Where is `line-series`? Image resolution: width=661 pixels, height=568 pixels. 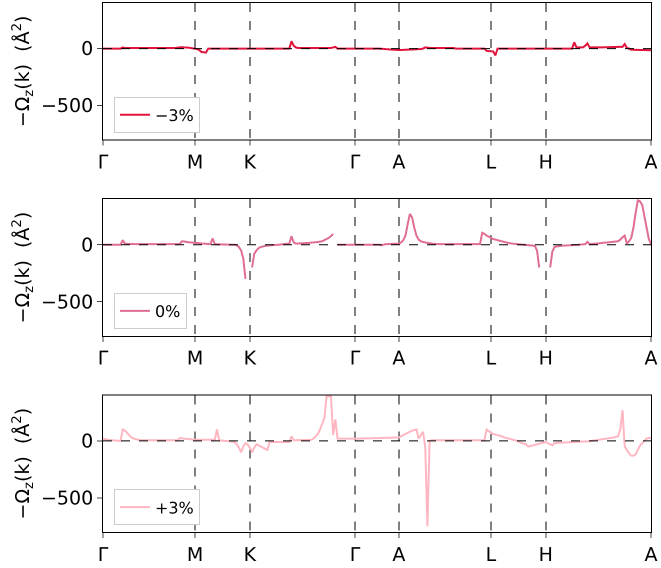
line-series is located at coordinates (377, 48).